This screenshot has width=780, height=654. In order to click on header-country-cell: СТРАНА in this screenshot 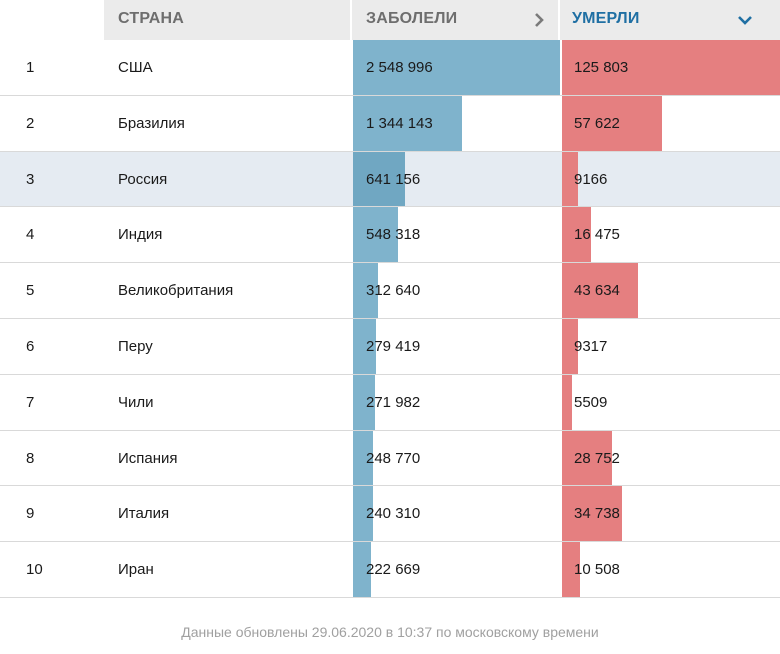, I will do `click(227, 20)`.